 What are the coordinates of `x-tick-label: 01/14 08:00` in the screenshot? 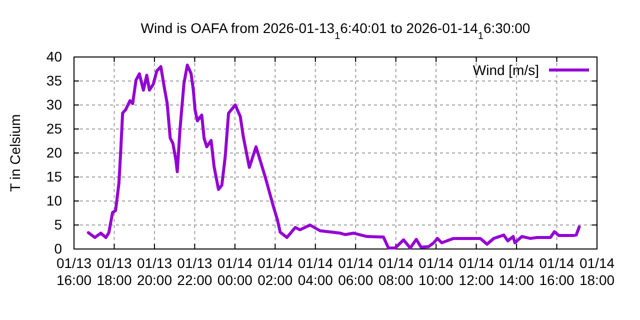 It's located at (396, 271).